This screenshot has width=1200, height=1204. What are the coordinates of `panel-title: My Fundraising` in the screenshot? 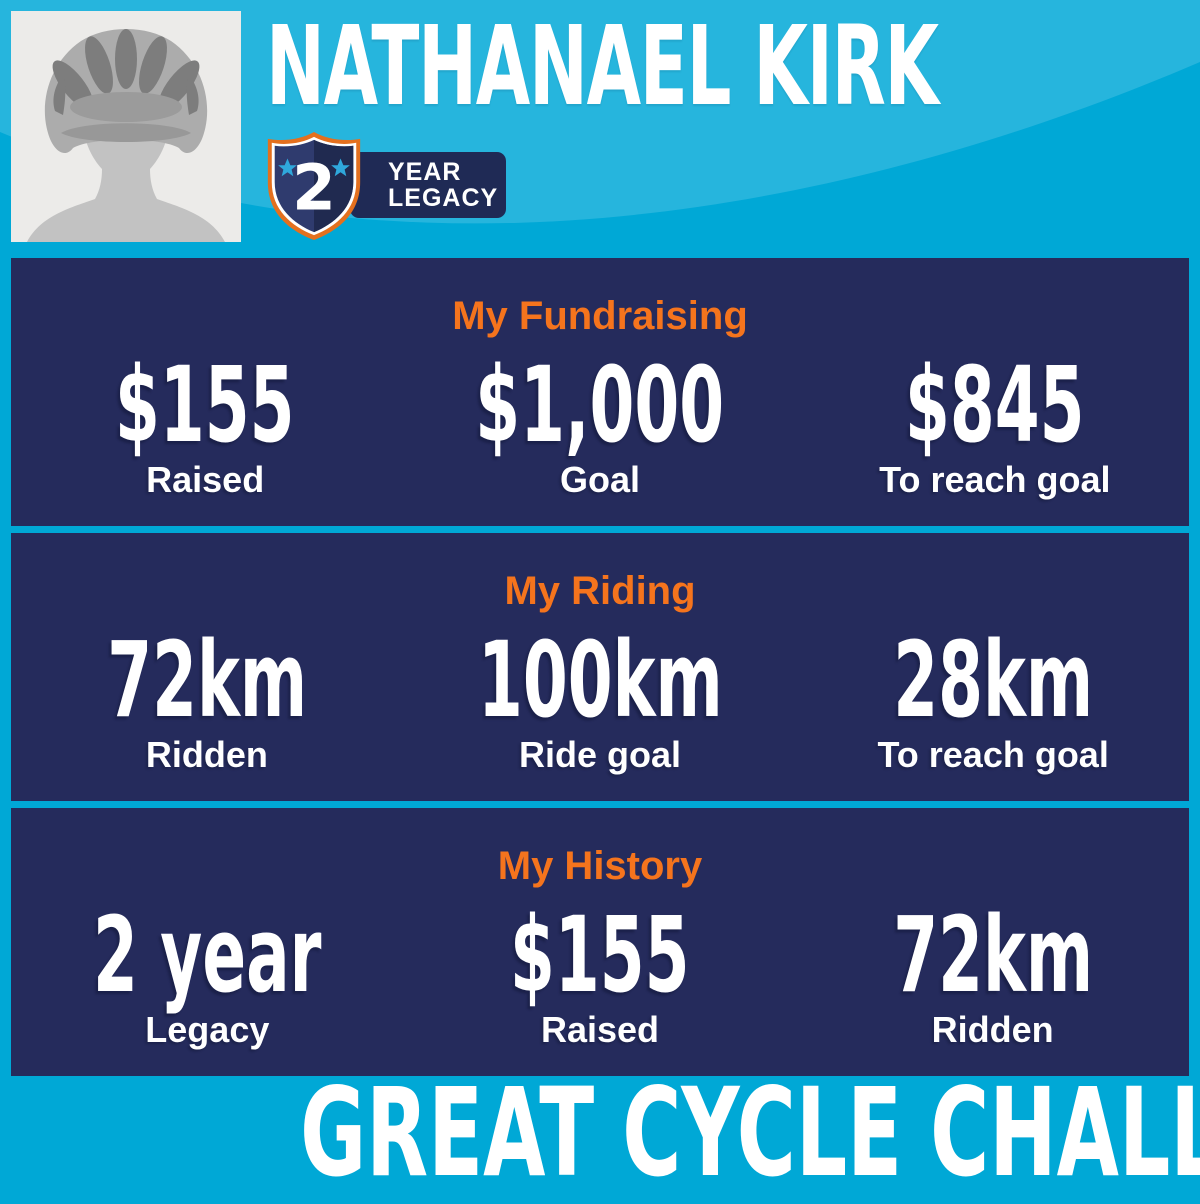 It's located at (600, 316).